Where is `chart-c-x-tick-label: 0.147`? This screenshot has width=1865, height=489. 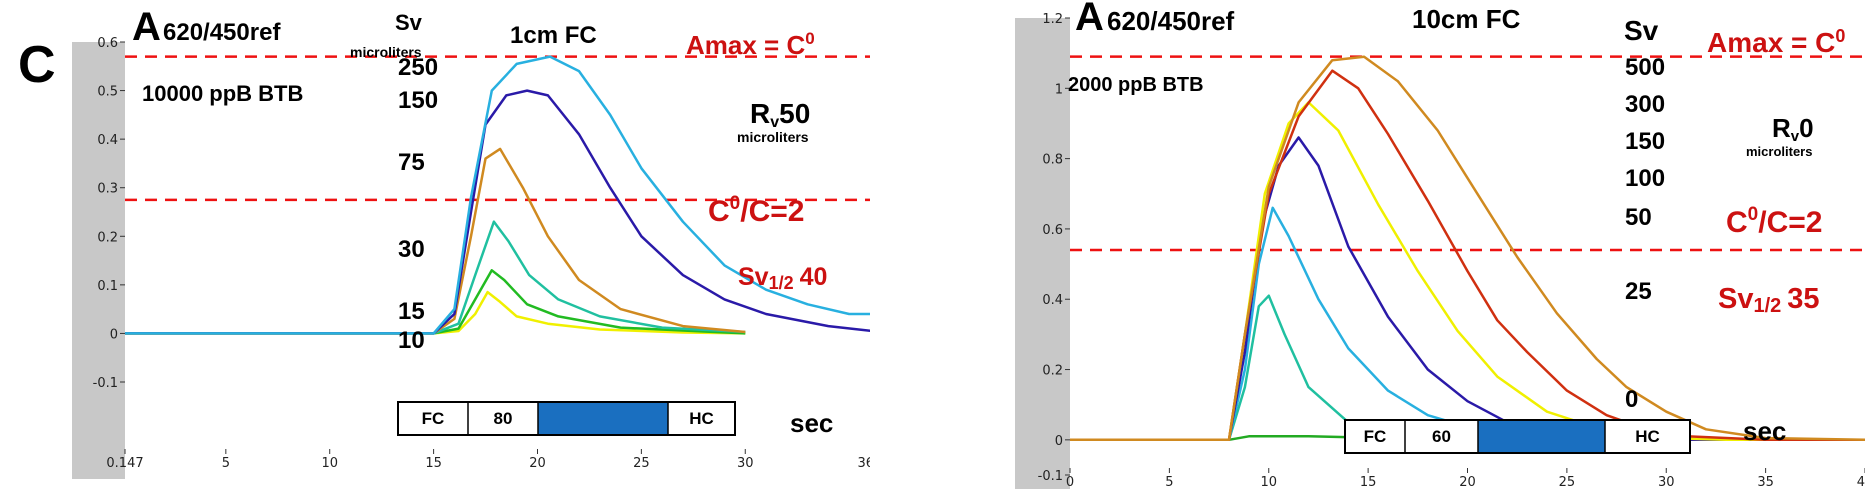
chart-c-x-tick-label: 0.147 is located at coordinates (124, 463).